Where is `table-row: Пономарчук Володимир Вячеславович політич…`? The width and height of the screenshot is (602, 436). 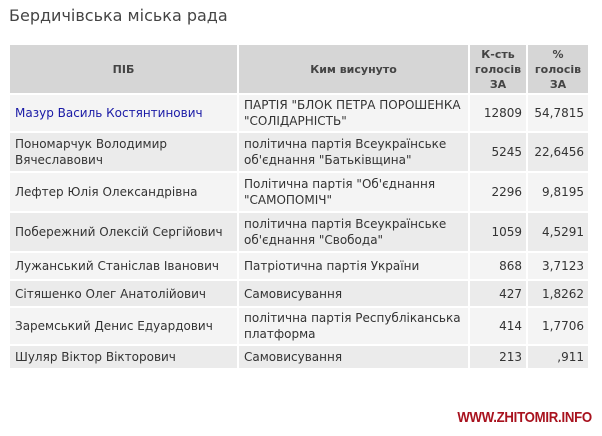
table-row: Пономарчук Володимир Вячеславович політич… is located at coordinates (299, 152).